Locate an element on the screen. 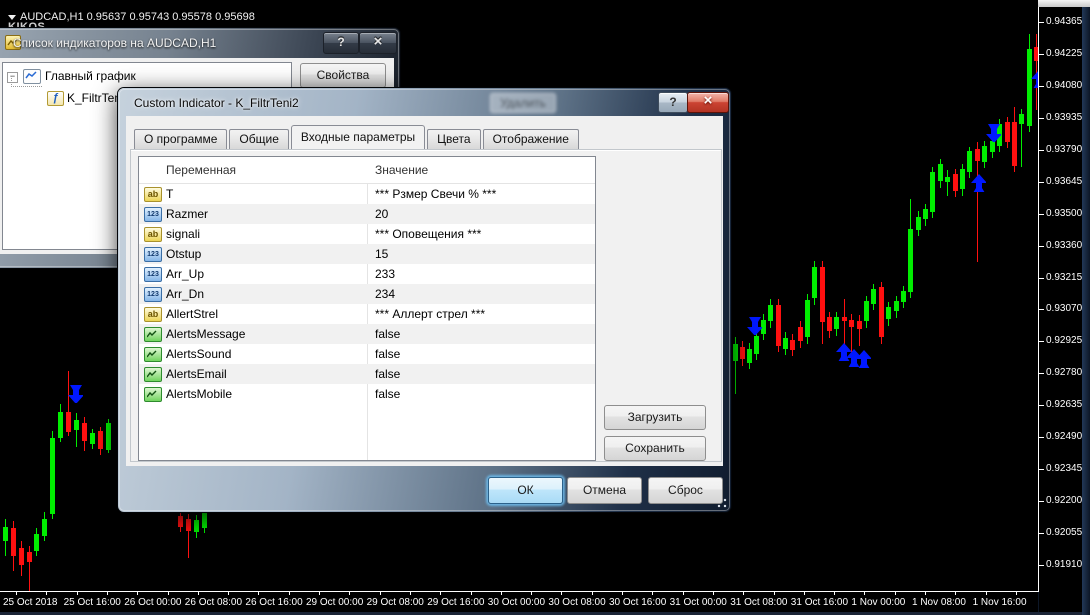 This screenshot has width=1090, height=615. param-name: AlertsEmail is located at coordinates (196, 374).